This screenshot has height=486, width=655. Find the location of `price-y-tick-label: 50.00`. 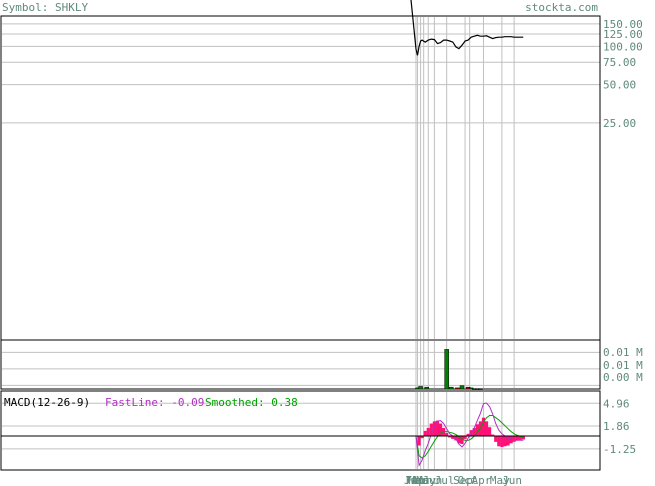

price-y-tick-label: 50.00 is located at coordinates (619, 85).